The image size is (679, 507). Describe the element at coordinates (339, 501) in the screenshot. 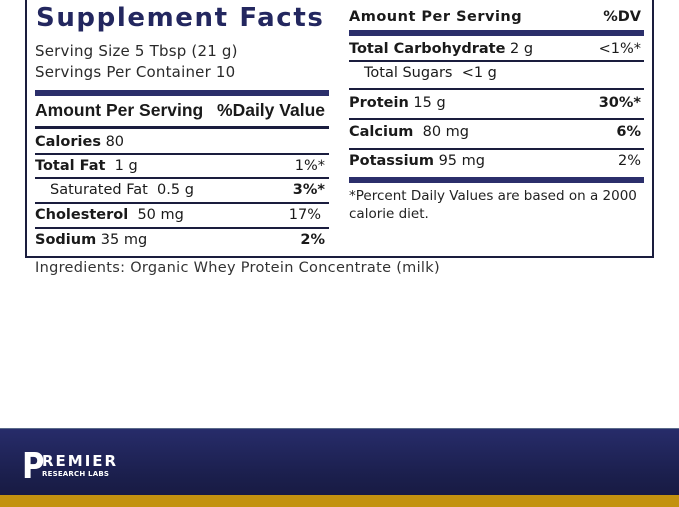

I see `gold-stripe` at that location.